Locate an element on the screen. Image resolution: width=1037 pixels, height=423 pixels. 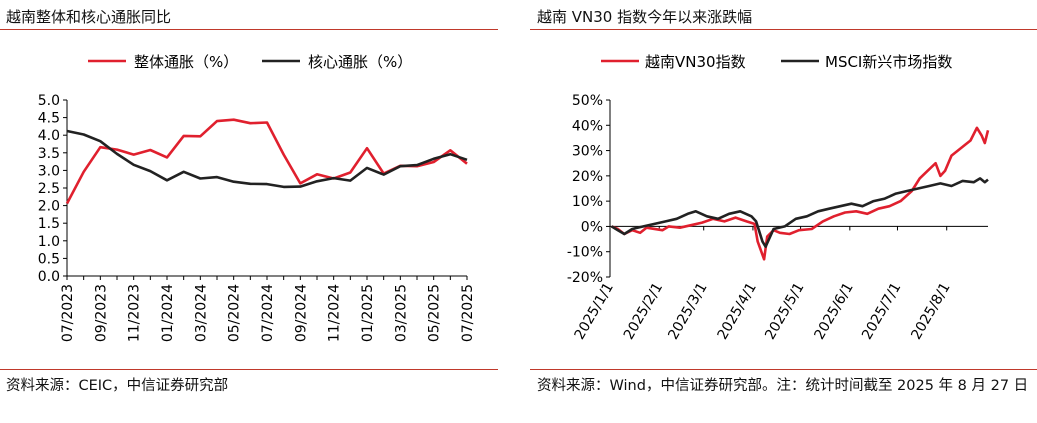
left-y-tick-label: 3.0 is located at coordinates (49, 171).